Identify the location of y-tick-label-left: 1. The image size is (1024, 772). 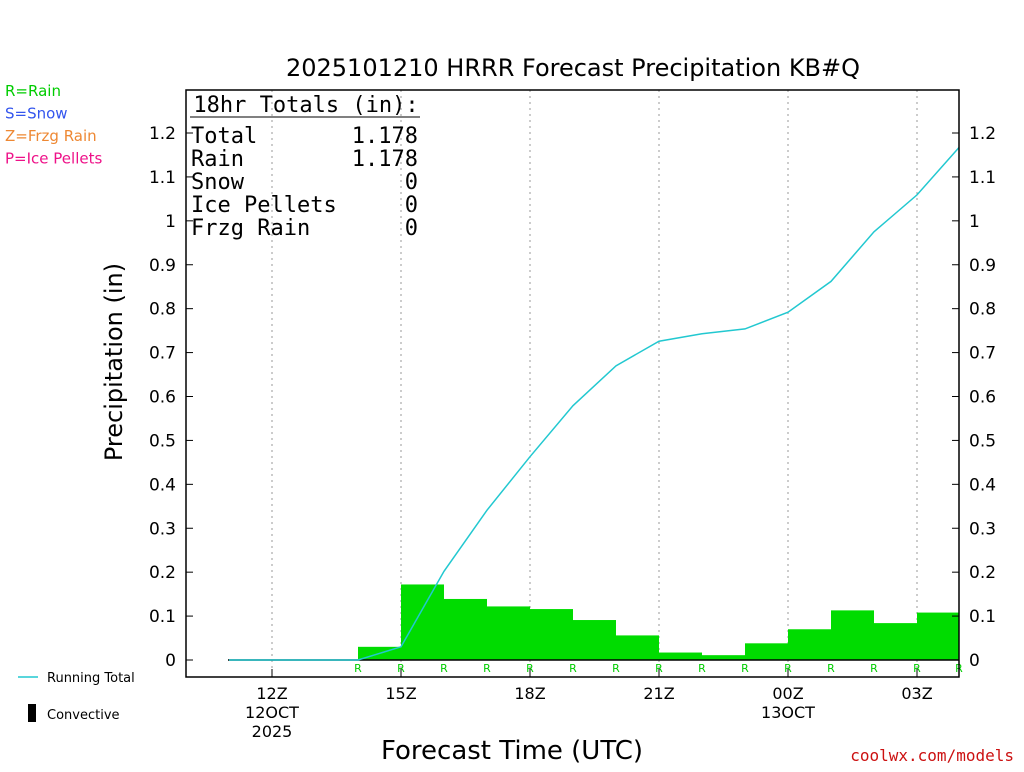
(170, 222).